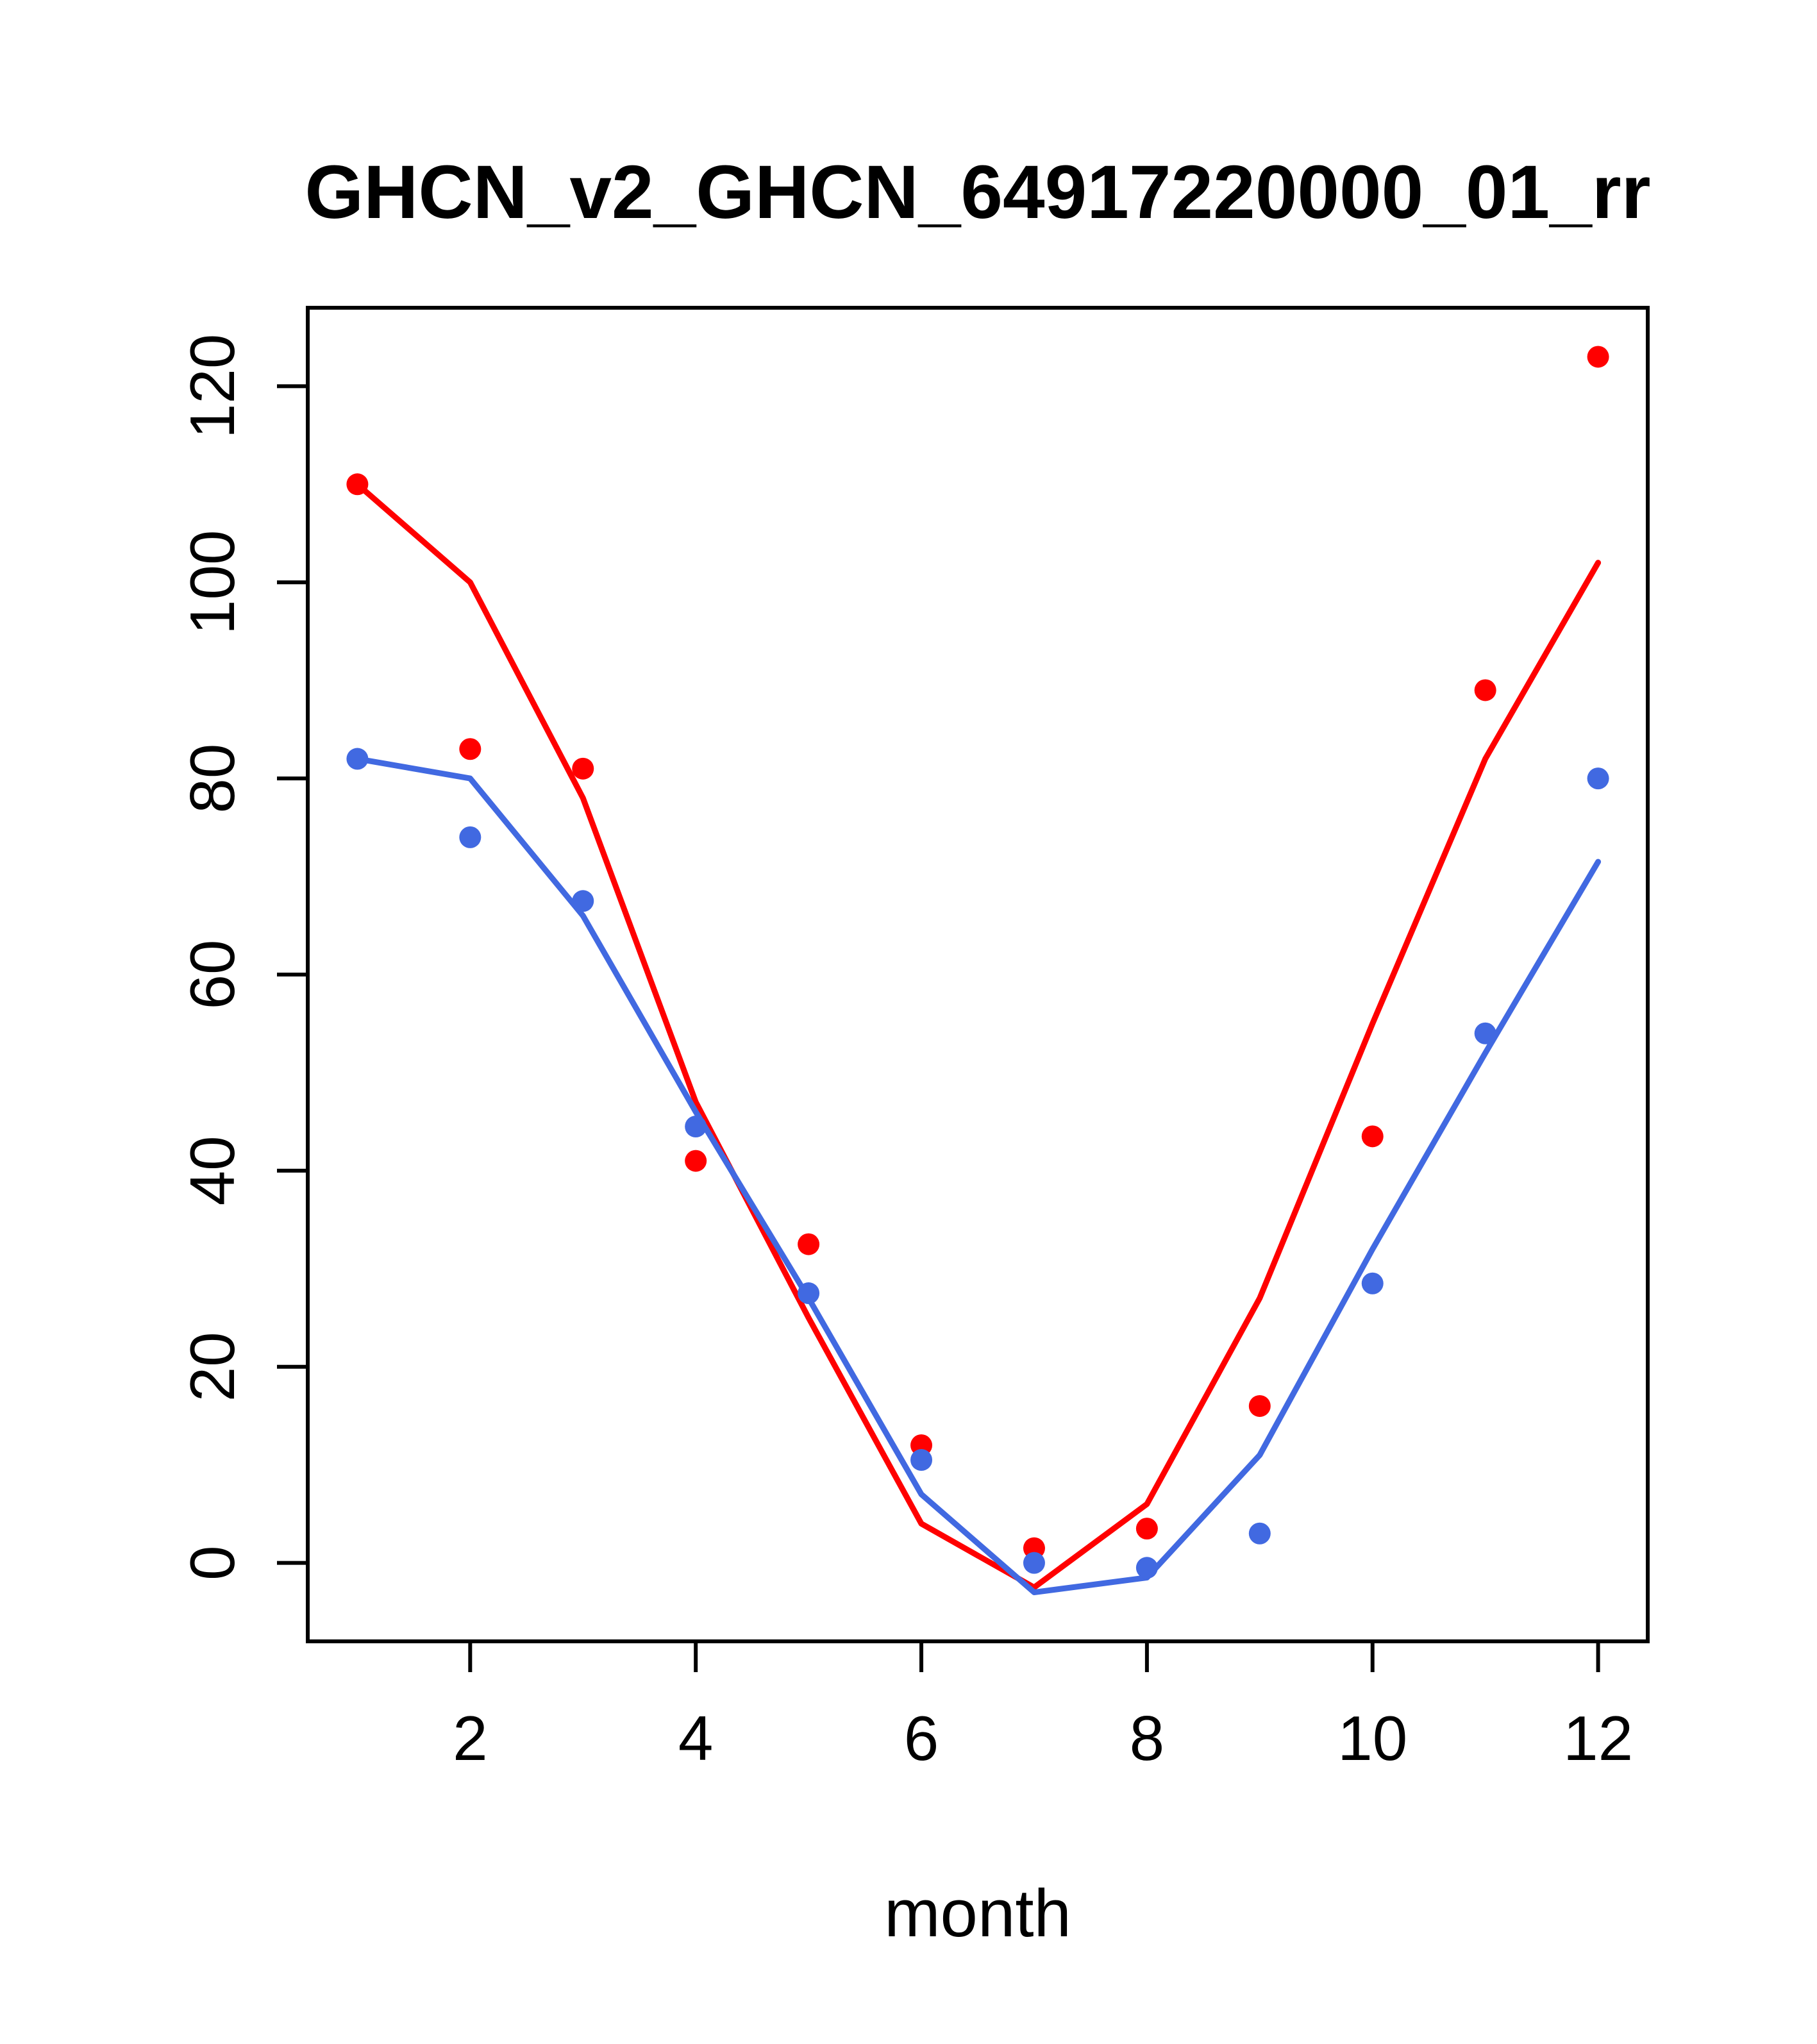 The image size is (1817, 2044). I want to click on x-axis-label: month, so click(977, 1913).